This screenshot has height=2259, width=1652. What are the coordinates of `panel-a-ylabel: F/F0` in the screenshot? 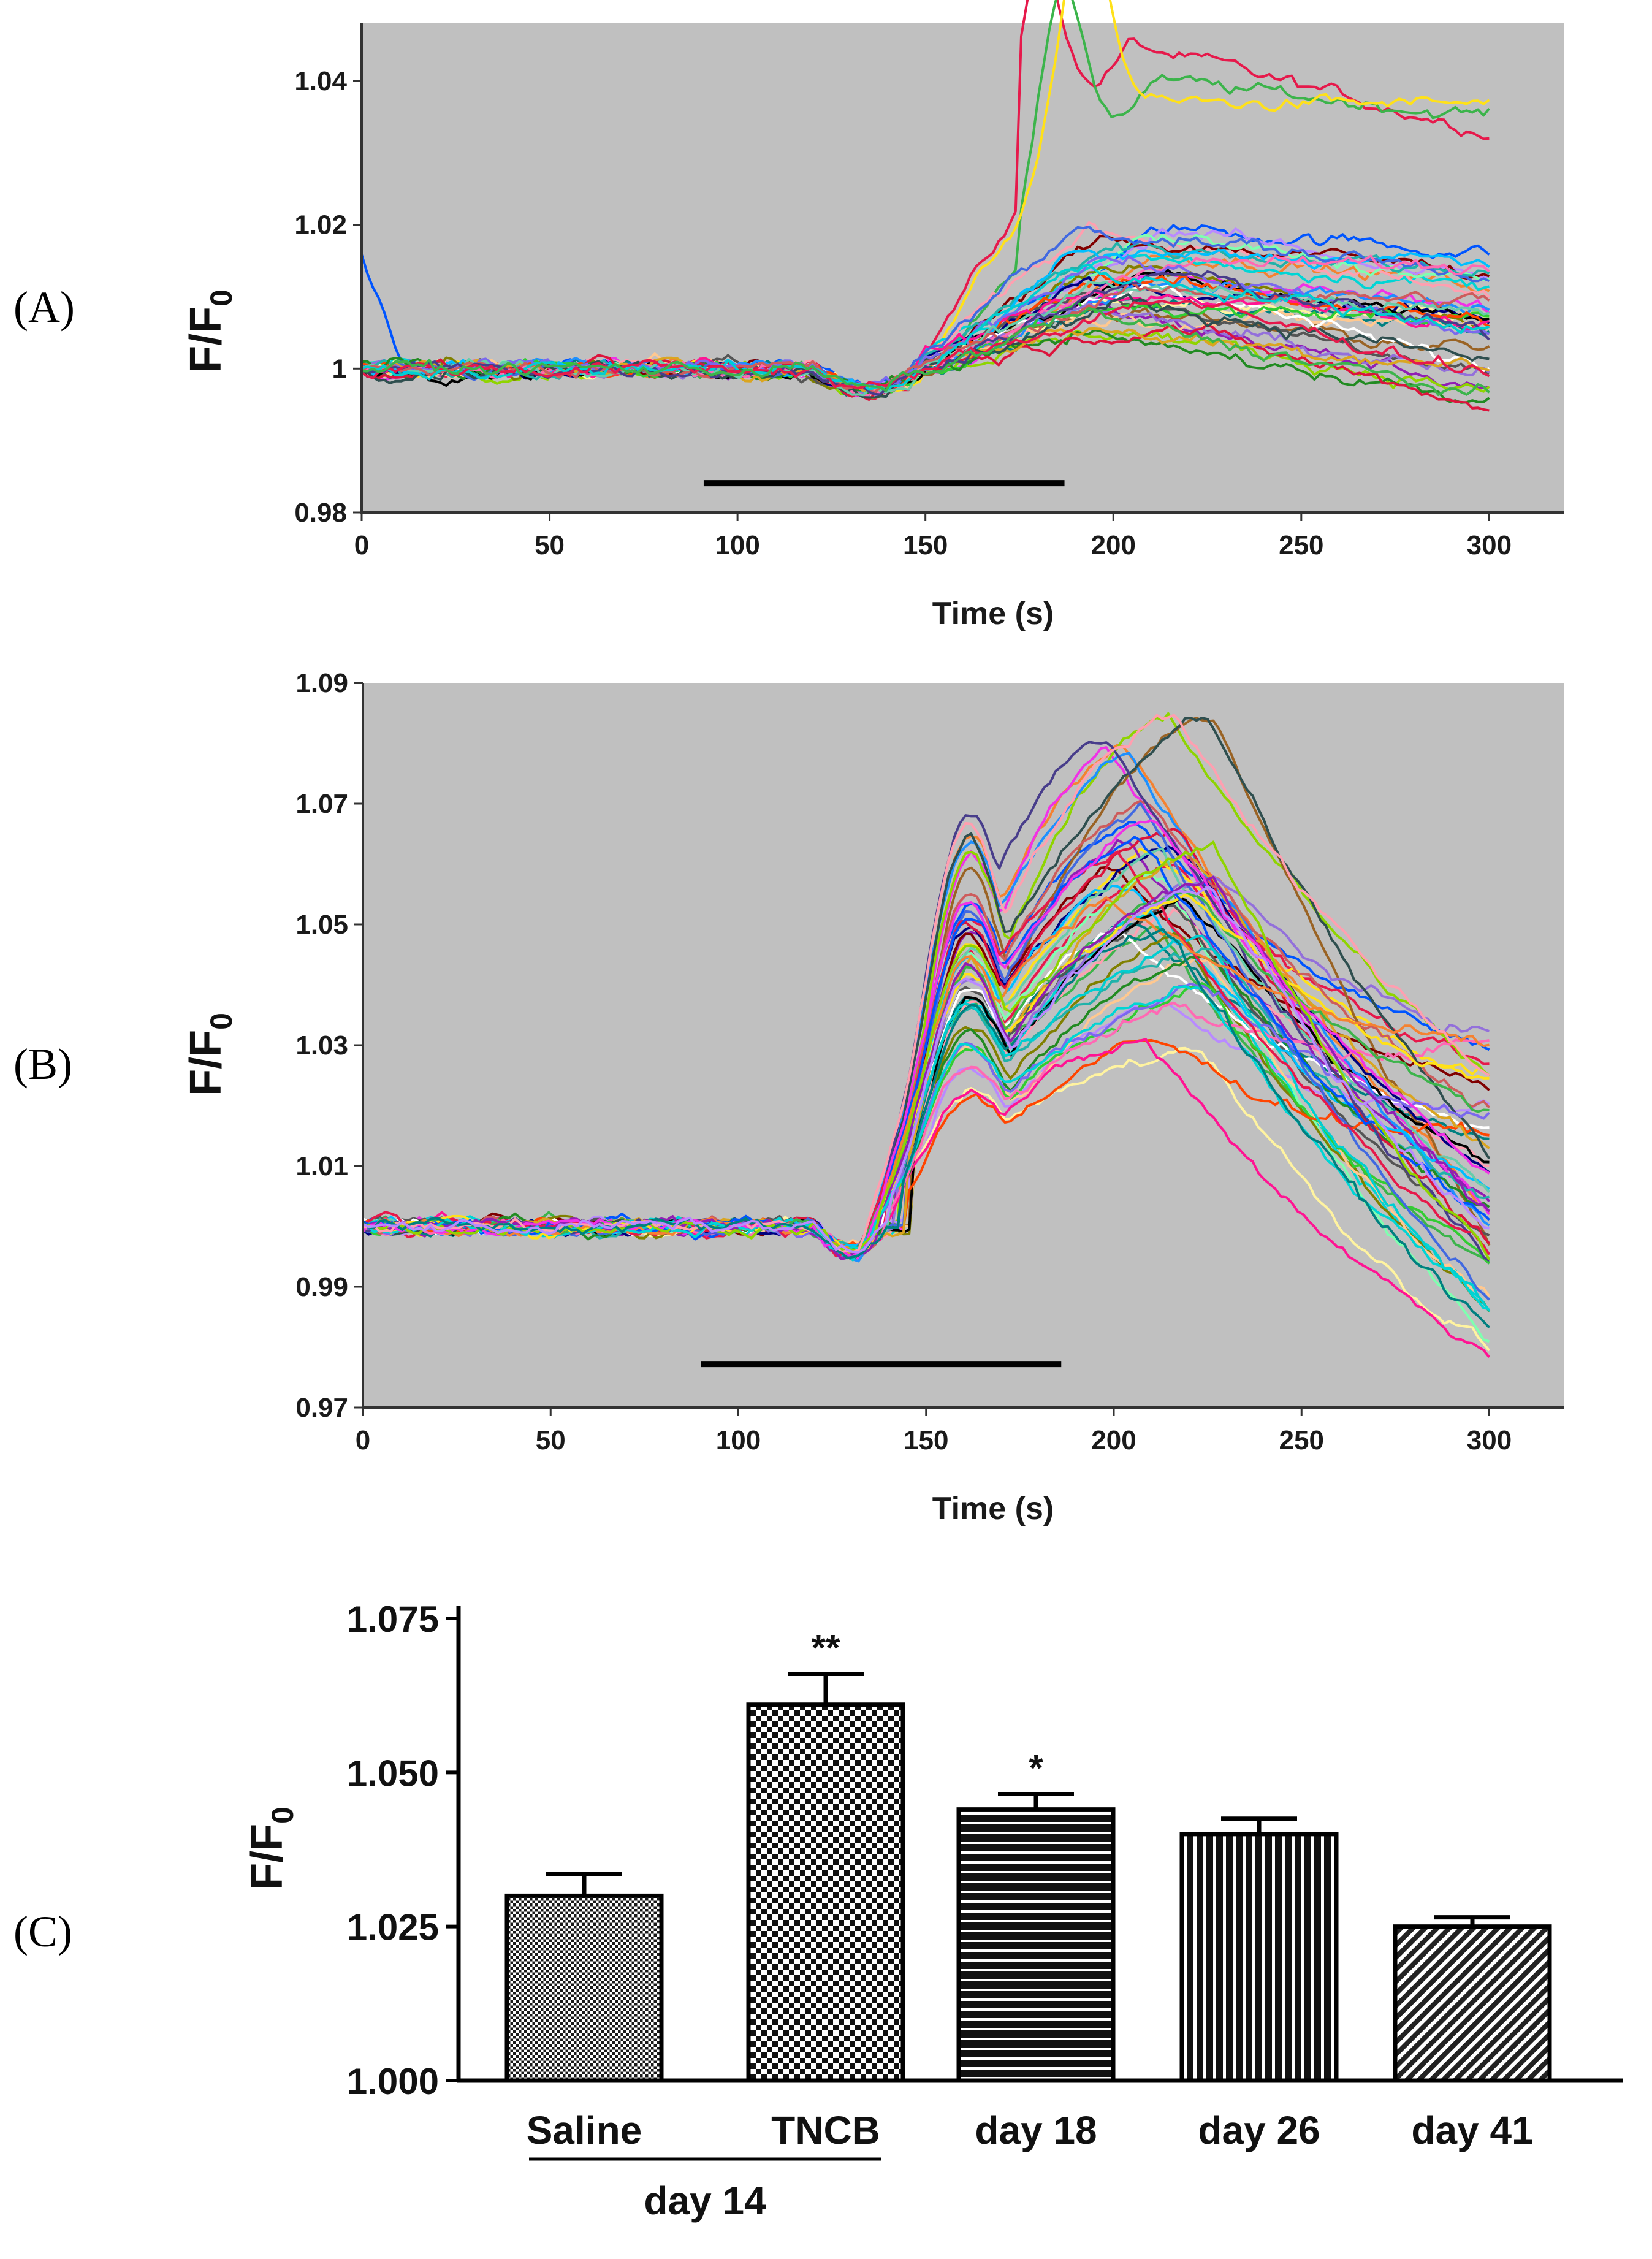 It's located at (210, 331).